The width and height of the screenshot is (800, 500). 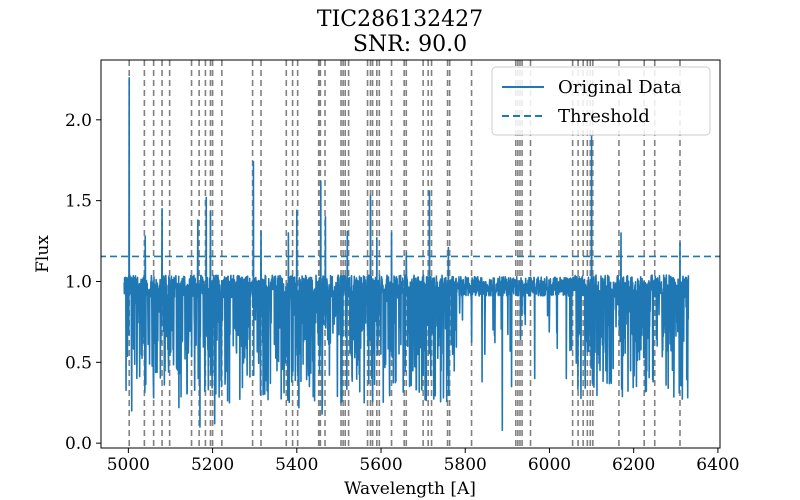 I want to click on legend-label-original: Original Data, so click(x=620, y=87).